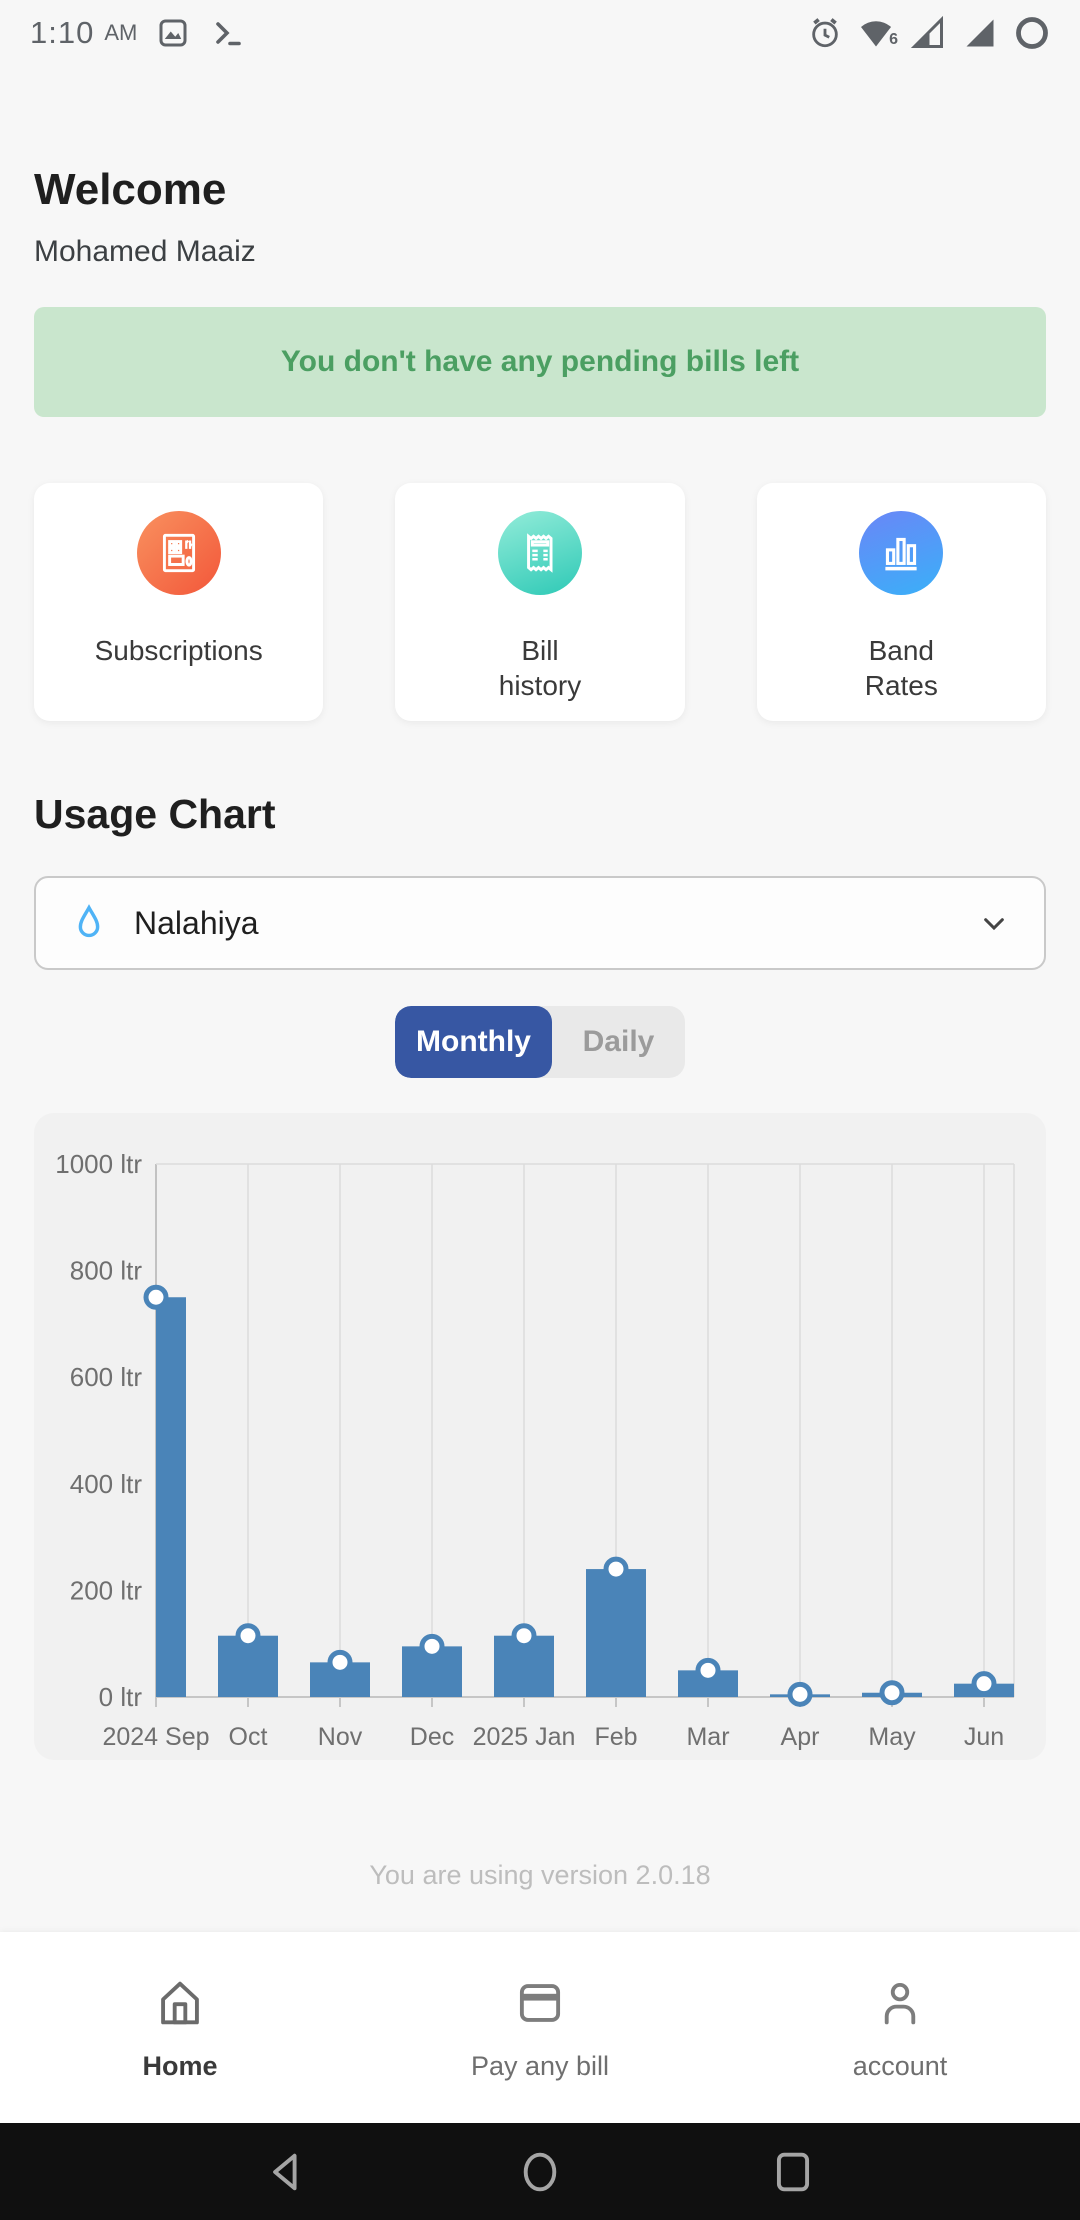 Image resolution: width=1080 pixels, height=2220 pixels. Describe the element at coordinates (900, 2005) in the screenshot. I see `person-icon` at that location.